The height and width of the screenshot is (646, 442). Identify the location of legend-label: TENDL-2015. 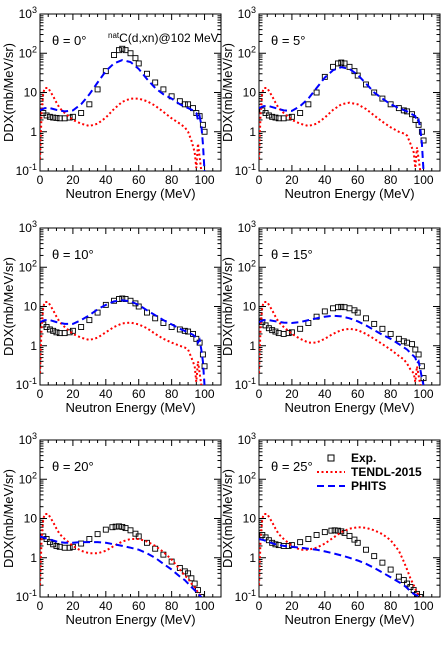
(386, 472).